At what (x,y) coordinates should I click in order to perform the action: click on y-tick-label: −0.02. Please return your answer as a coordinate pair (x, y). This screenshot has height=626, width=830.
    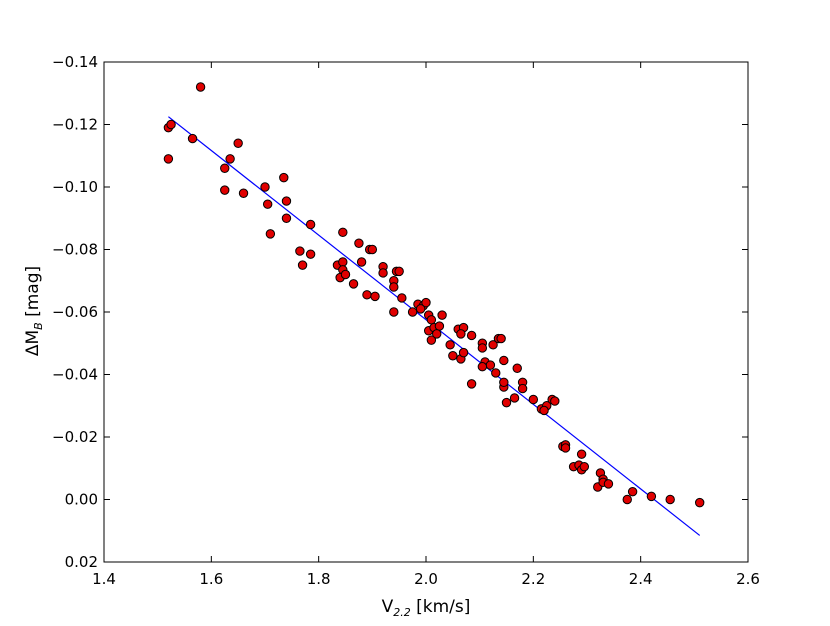
    Looking at the image, I should click on (75, 437).